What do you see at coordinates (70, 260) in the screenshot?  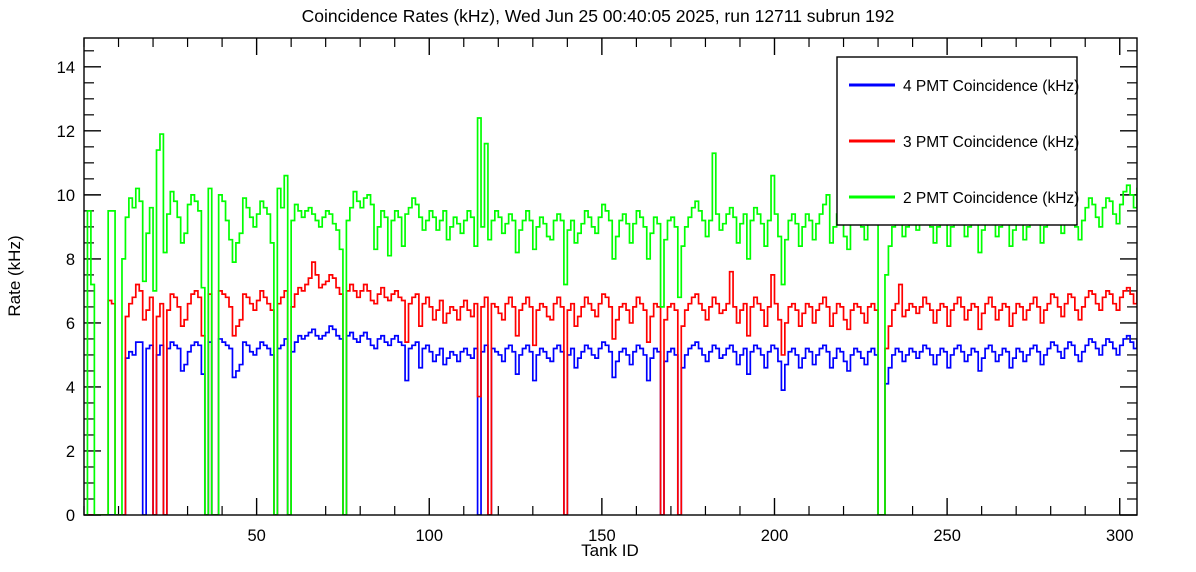 I see `y-tick-label: 8` at bounding box center [70, 260].